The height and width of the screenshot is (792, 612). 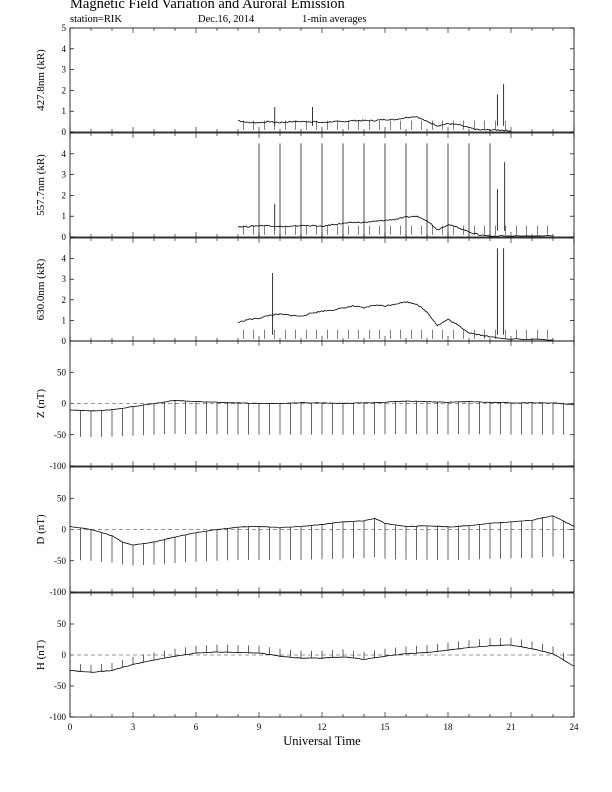 What do you see at coordinates (64, 28) in the screenshot?
I see `y-tick-label: 5` at bounding box center [64, 28].